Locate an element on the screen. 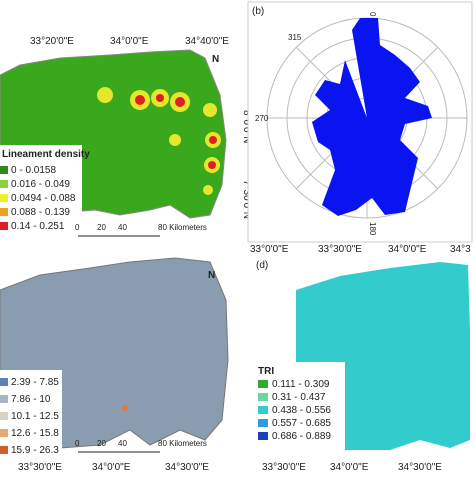  legend-item: 0.14 - 0.251 is located at coordinates (38, 226).